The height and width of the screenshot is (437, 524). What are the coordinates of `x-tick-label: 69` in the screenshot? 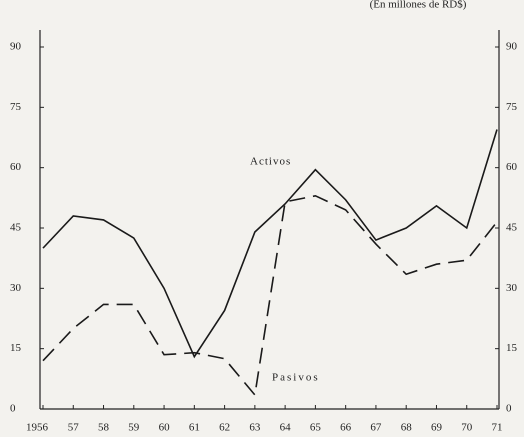 It's located at (437, 428).